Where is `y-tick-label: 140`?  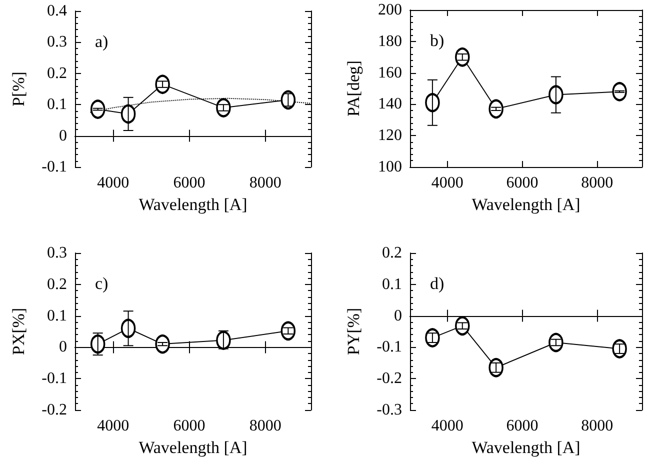
y-tick-label: 140 is located at coordinates (390, 104).